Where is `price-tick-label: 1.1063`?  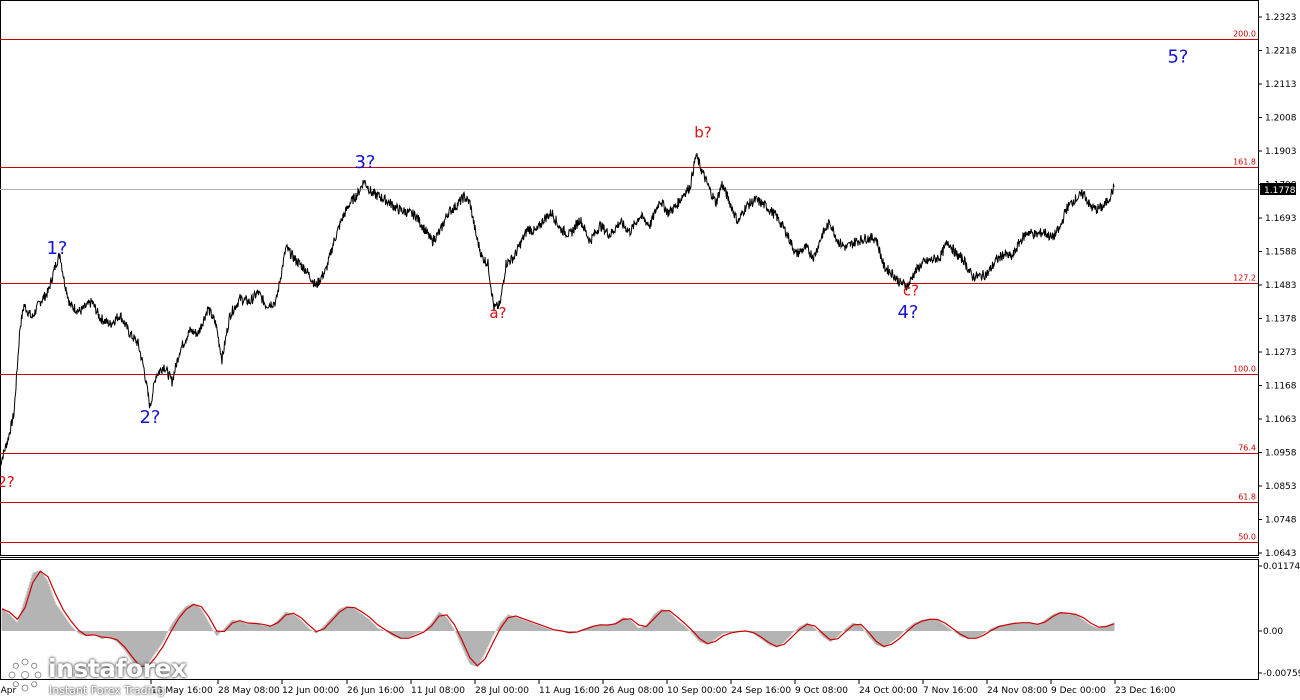
price-tick-label: 1.1063 is located at coordinates (1281, 420).